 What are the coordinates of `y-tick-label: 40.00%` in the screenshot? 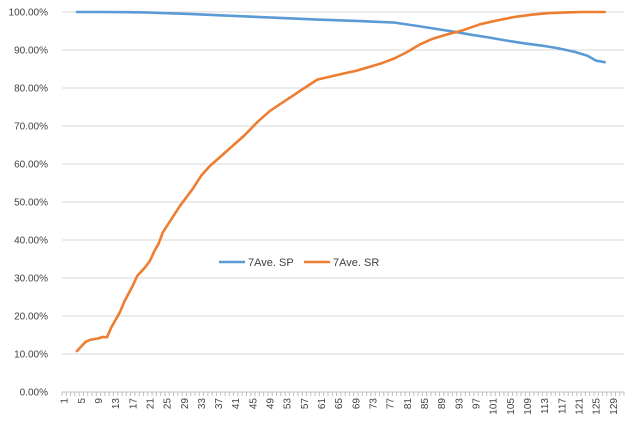 It's located at (31, 241).